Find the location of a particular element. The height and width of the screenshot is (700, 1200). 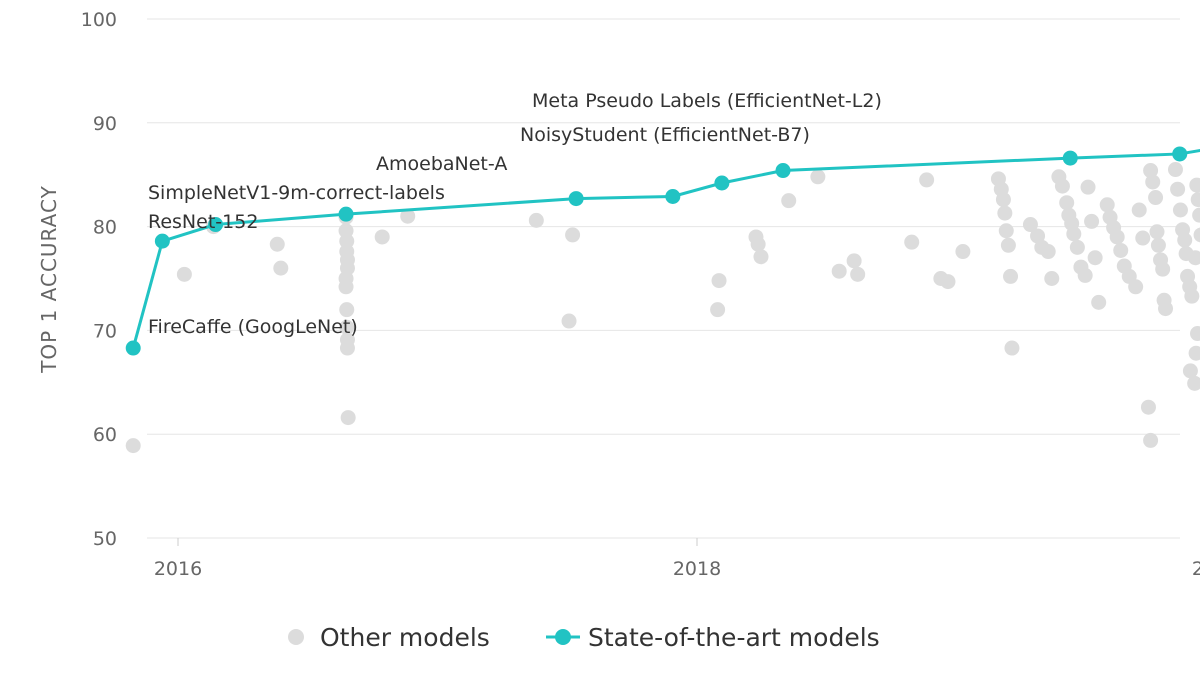

sota-annotation-label: FireCaffe (GoogLeNet) is located at coordinates (253, 327).